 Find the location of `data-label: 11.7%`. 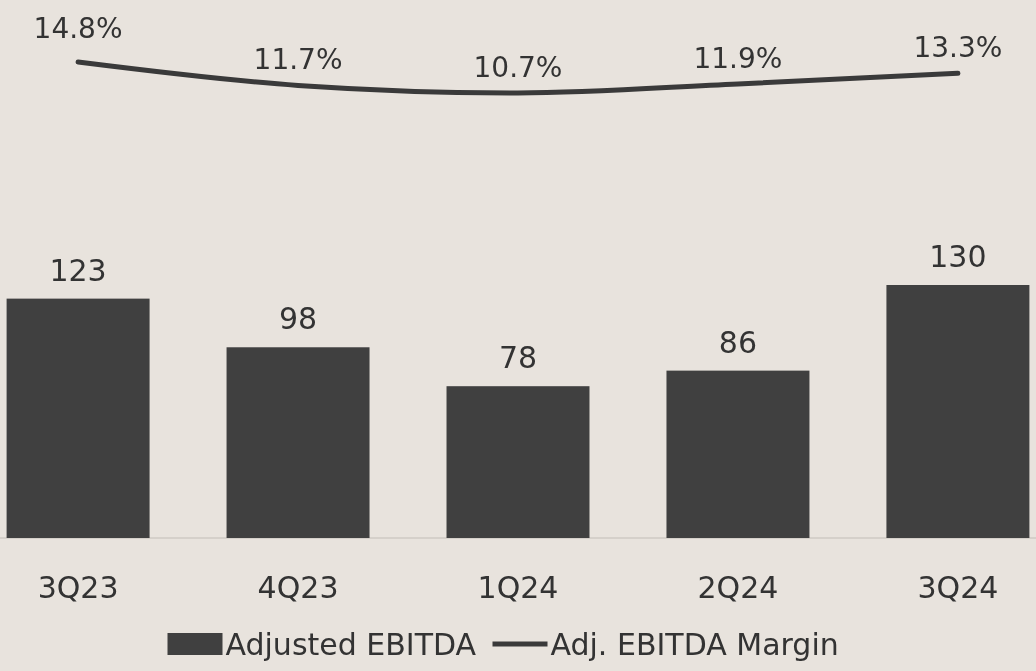

data-label: 11.7% is located at coordinates (298, 60).